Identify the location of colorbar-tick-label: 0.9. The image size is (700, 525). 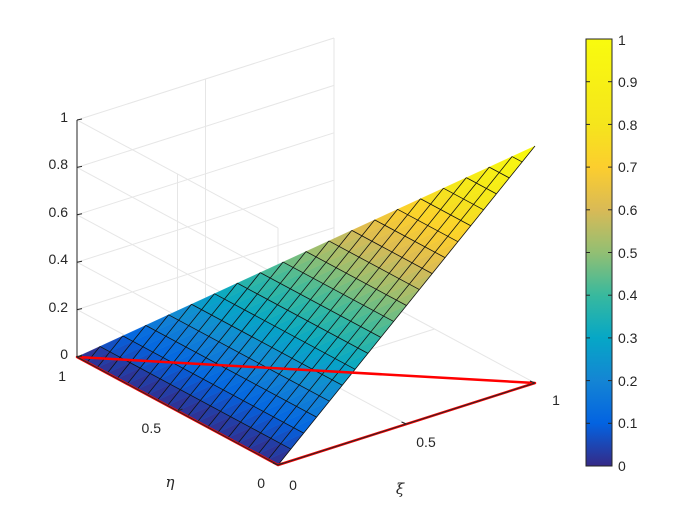
(628, 82).